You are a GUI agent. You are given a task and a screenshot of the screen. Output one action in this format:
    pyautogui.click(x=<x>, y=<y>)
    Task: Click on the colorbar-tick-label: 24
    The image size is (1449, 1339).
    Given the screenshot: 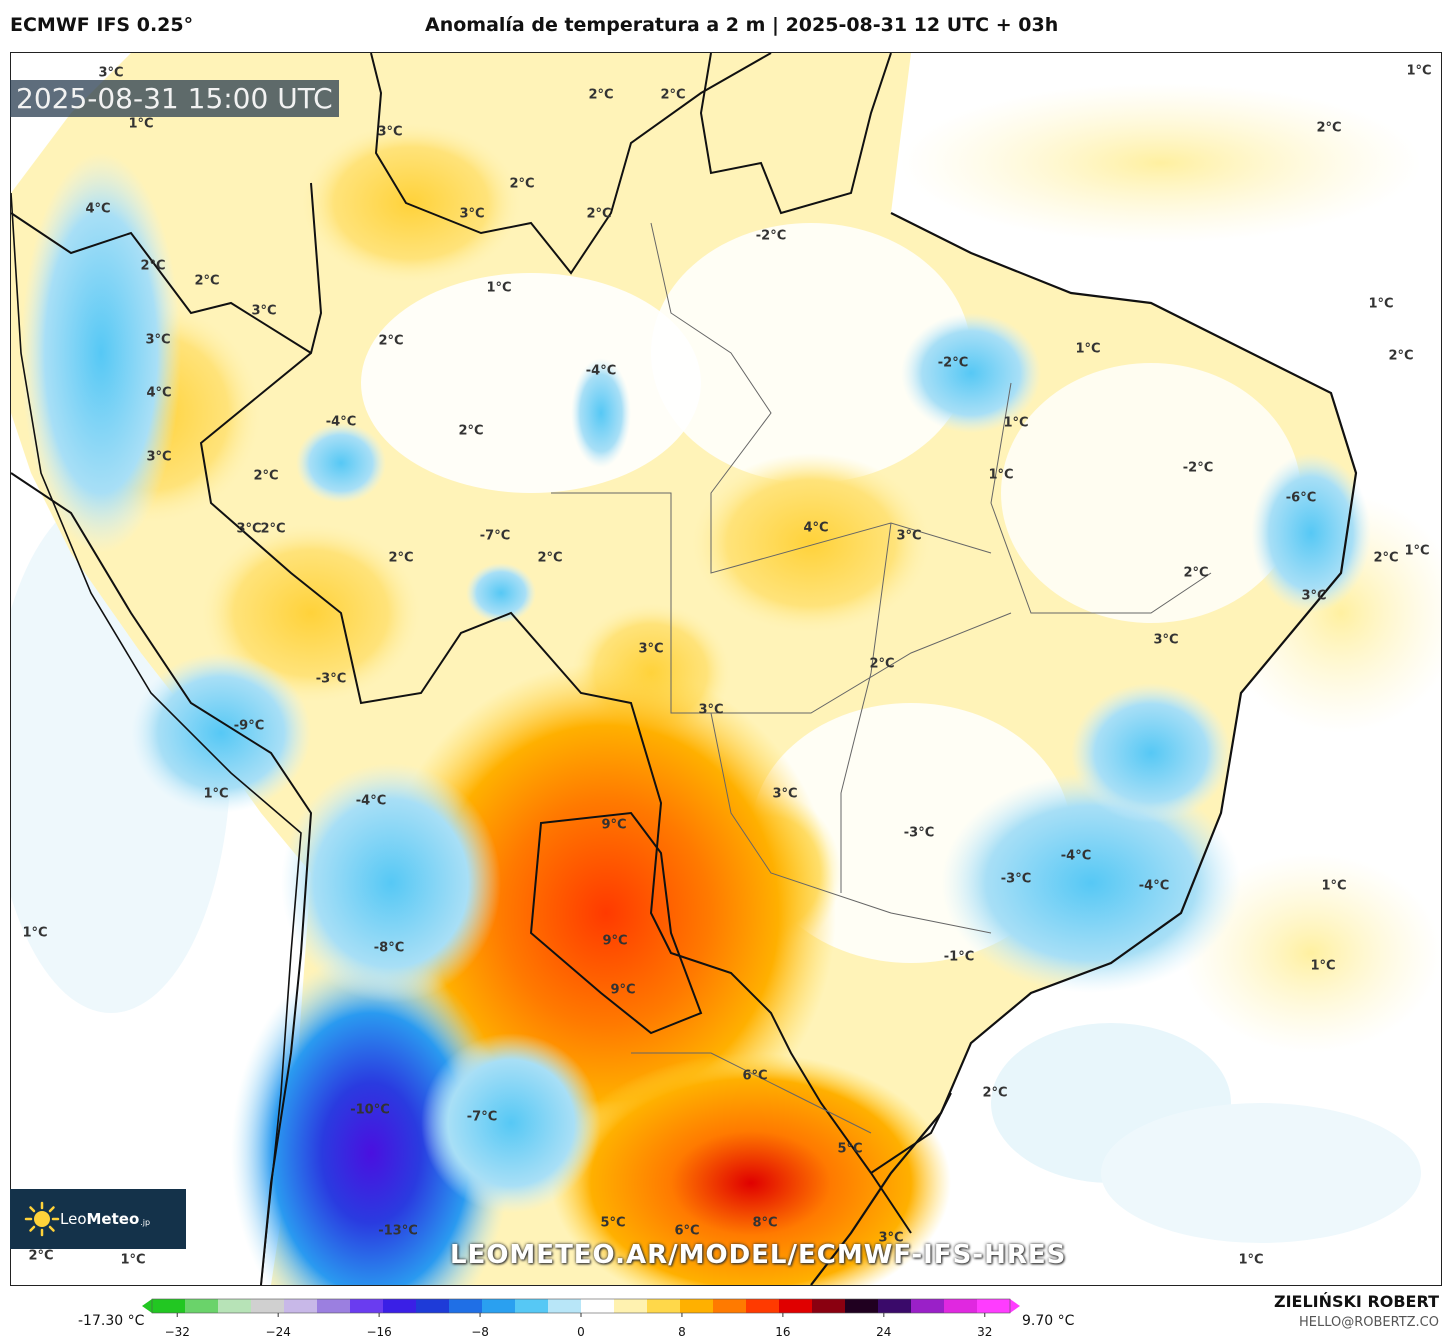 What is the action you would take?
    pyautogui.click(x=884, y=1332)
    